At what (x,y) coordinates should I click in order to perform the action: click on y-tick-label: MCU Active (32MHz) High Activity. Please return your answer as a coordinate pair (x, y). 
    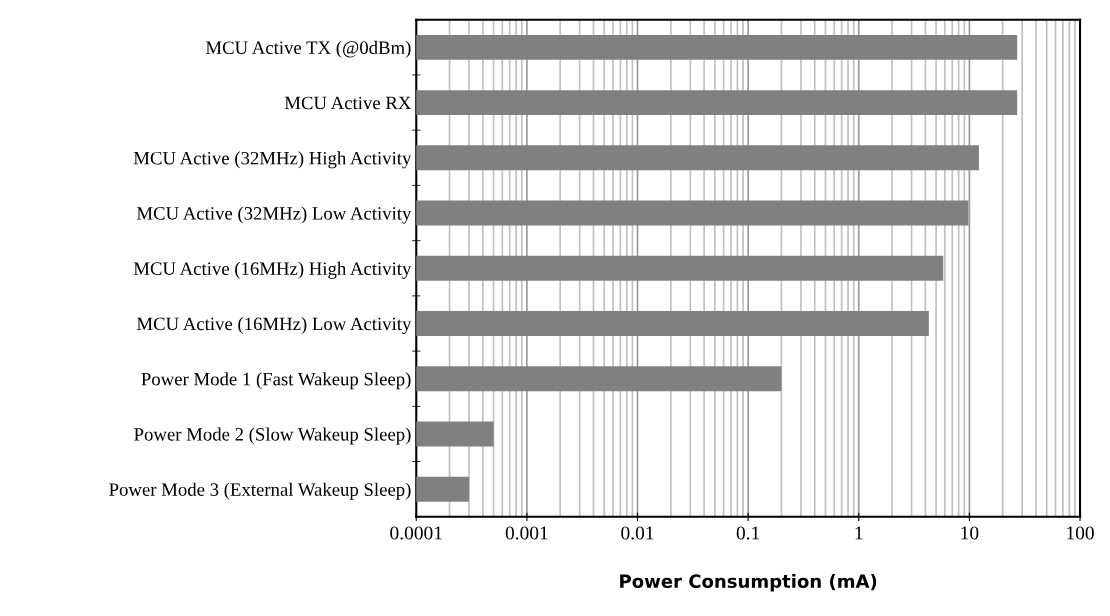
    Looking at the image, I should click on (272, 160).